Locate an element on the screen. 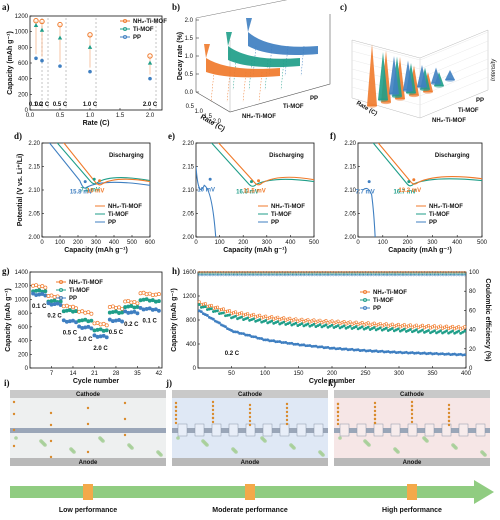 The width and height of the screenshot is (500, 520). performance-marker is located at coordinates (88, 492).